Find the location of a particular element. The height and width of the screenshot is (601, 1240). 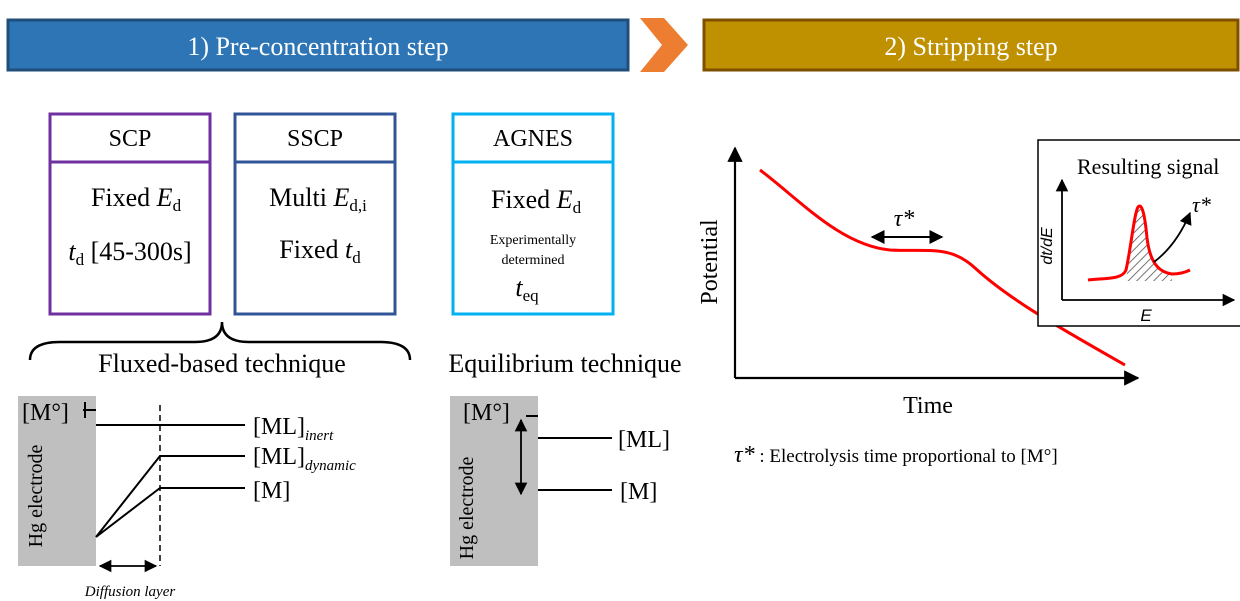

hg-electrode-label-fluxed: Hg electrode is located at coordinates (36, 496).